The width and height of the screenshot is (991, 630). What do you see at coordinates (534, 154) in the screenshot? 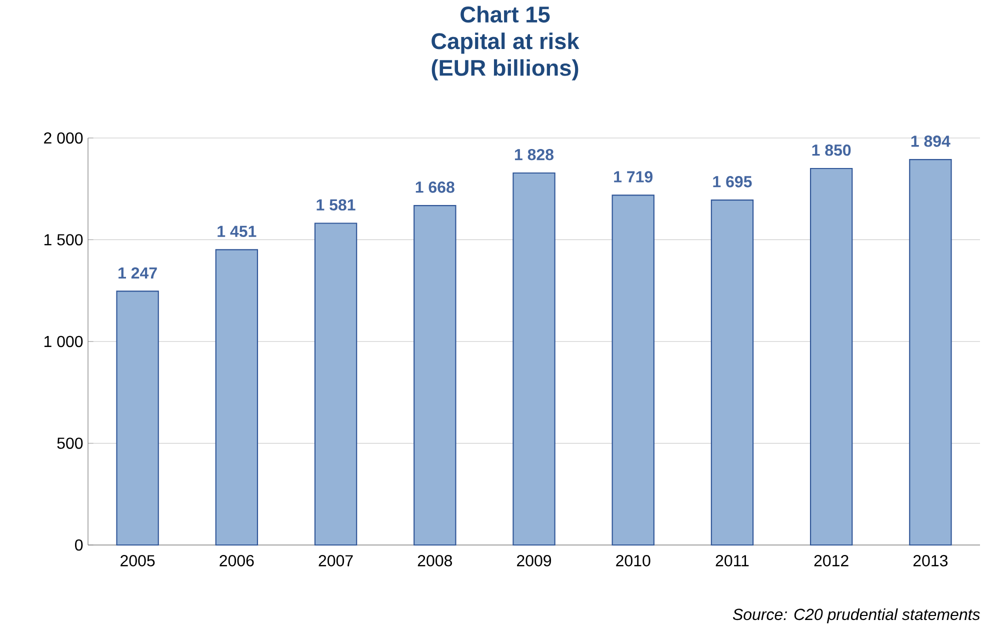
I see `data-label: 1 828` at bounding box center [534, 154].